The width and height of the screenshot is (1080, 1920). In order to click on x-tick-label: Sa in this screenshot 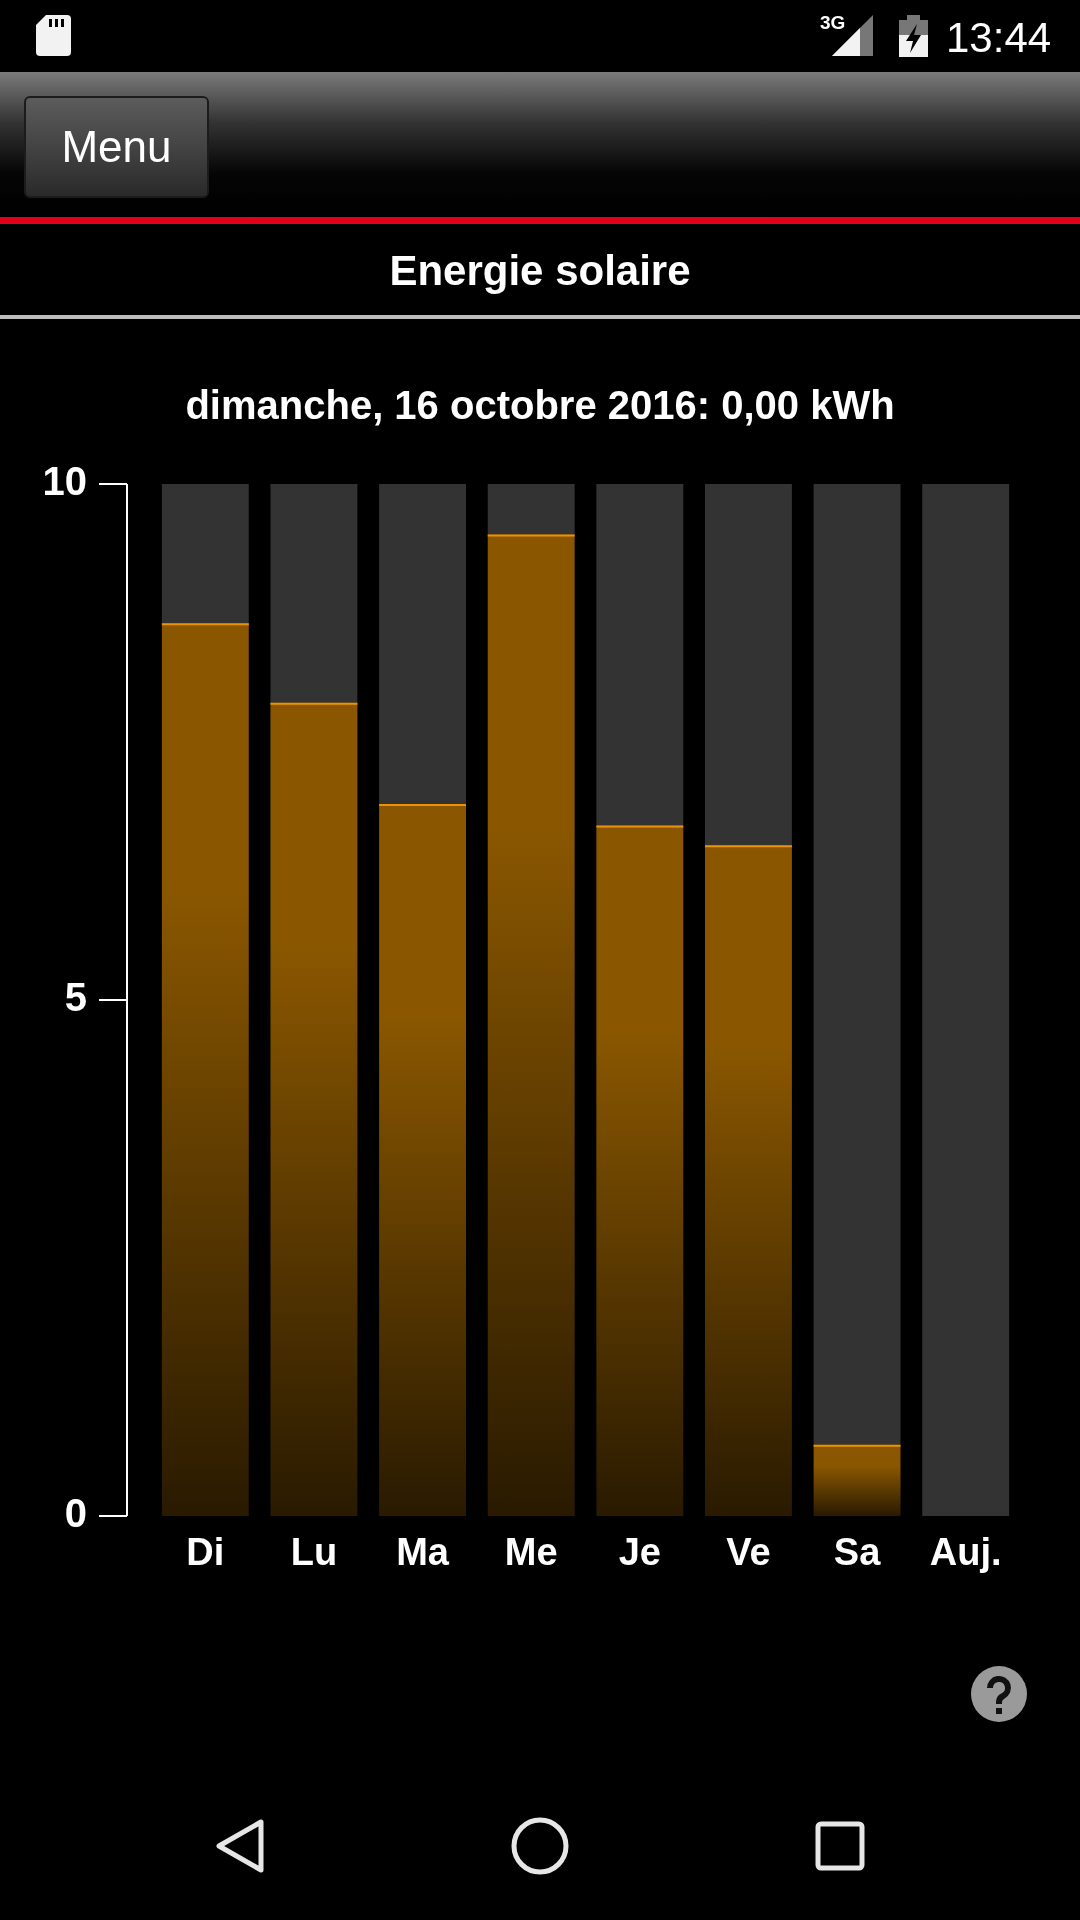, I will do `click(857, 1552)`.